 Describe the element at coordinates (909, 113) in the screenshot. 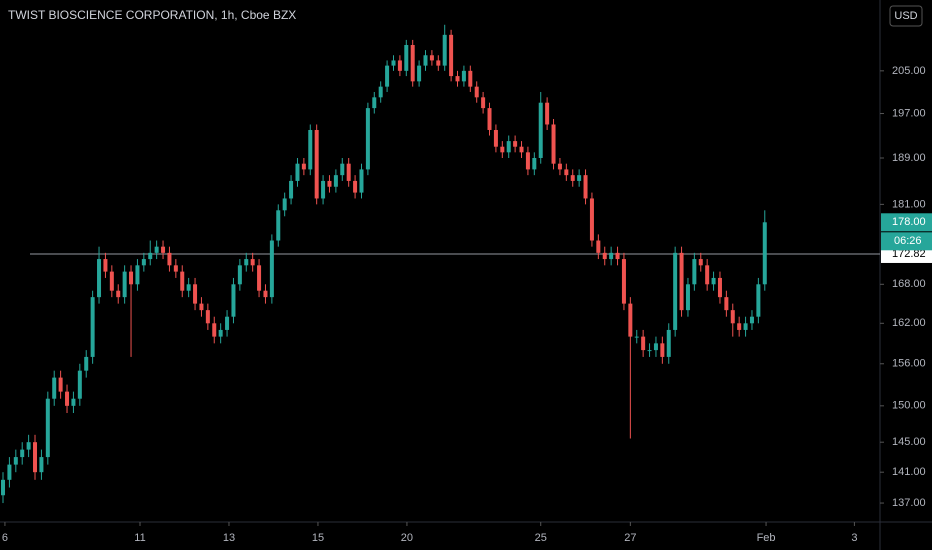

I see `y-tick-label: 197.00` at that location.